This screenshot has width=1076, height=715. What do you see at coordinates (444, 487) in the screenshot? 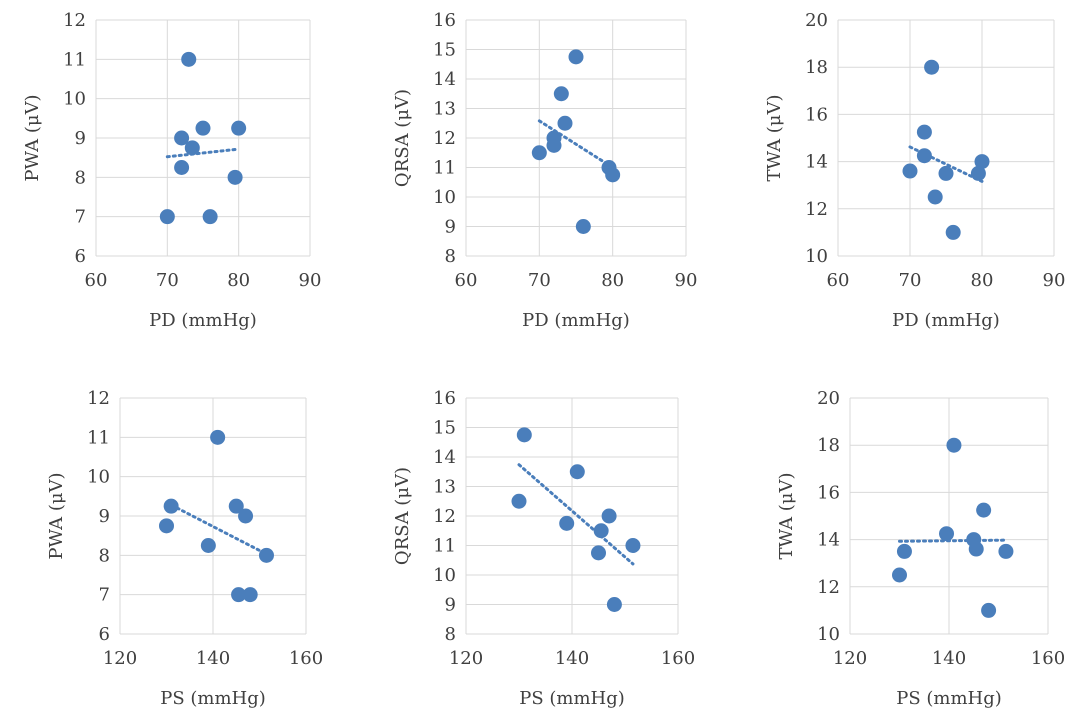
I see `y-tick-label: 13` at bounding box center [444, 487].